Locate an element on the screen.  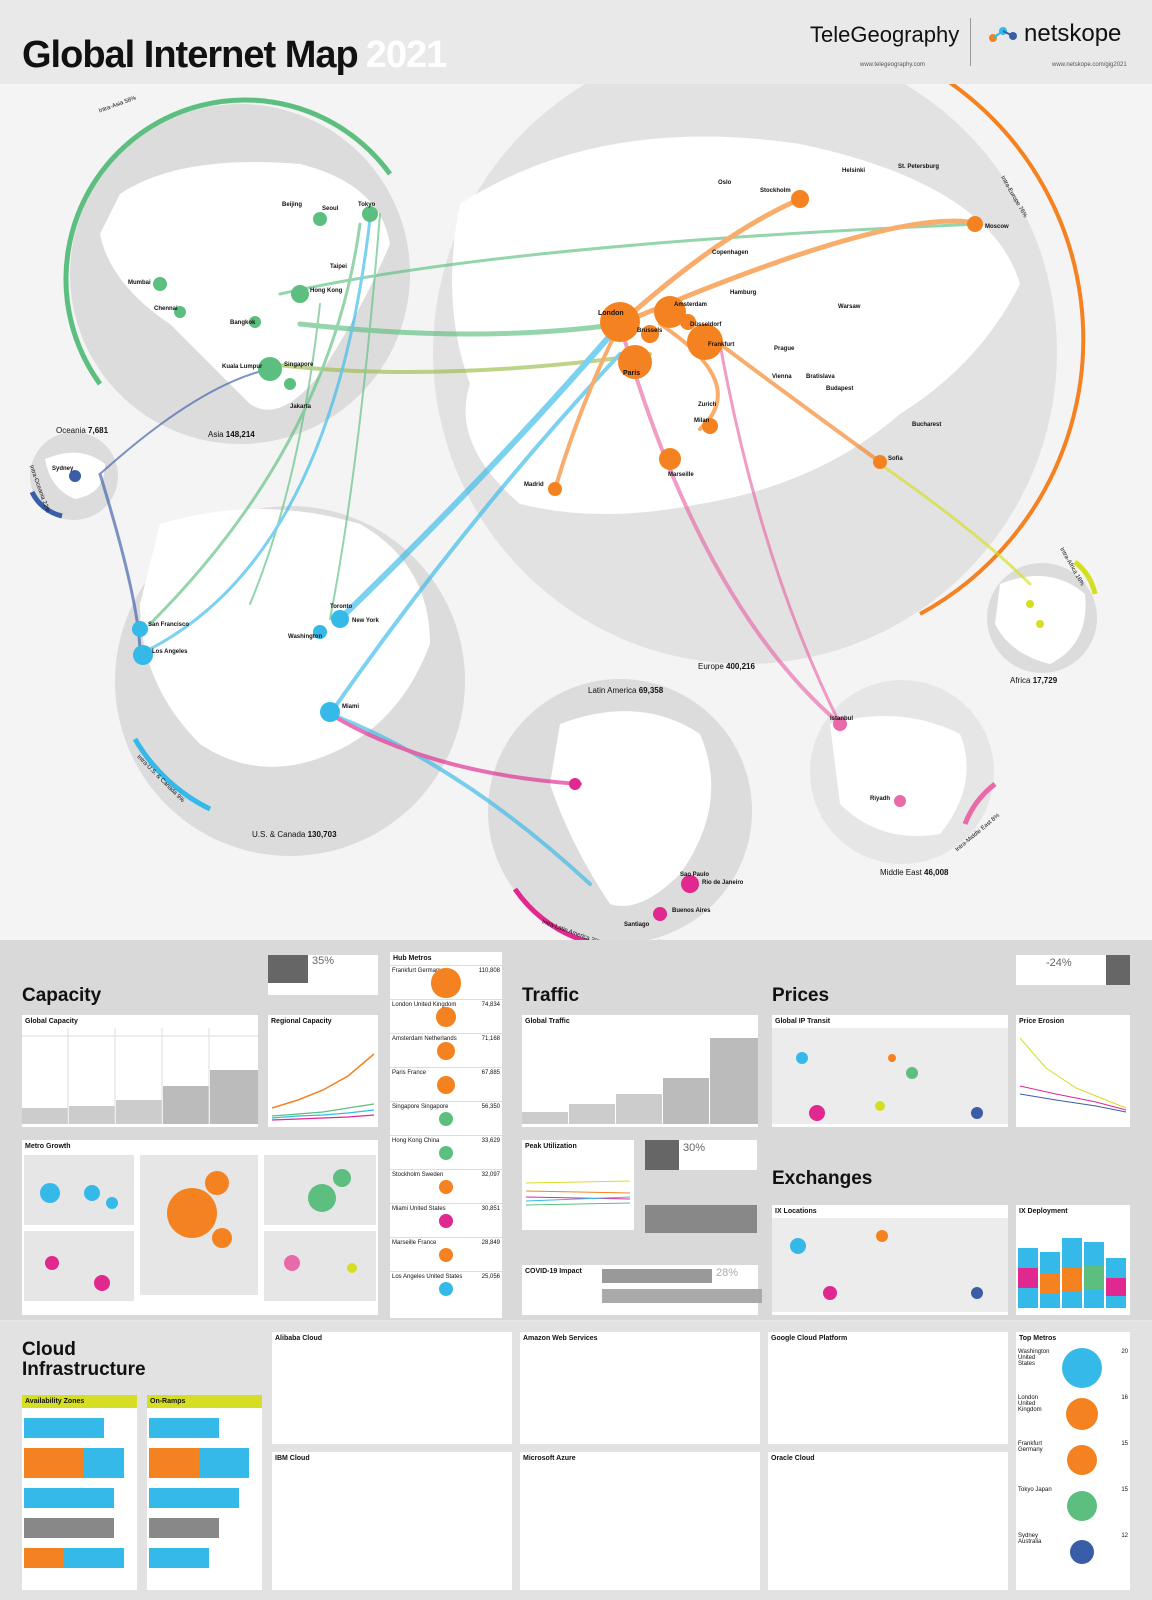
panel-title: Hub Metros is located at coordinates (412, 958).